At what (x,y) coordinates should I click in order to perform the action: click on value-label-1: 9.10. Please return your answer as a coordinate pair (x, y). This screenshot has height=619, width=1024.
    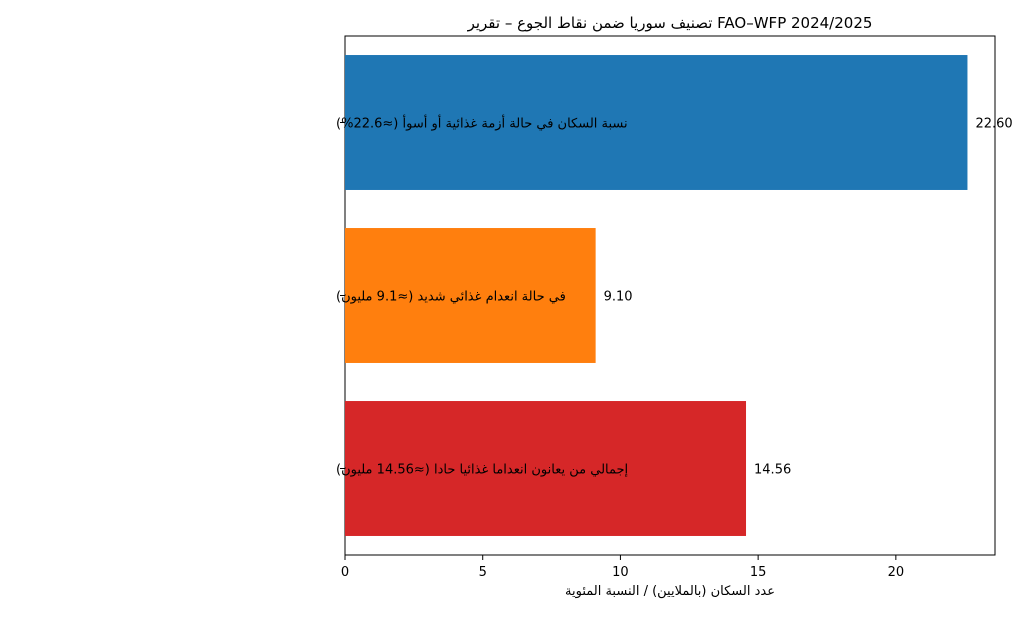
    Looking at the image, I should click on (618, 297).